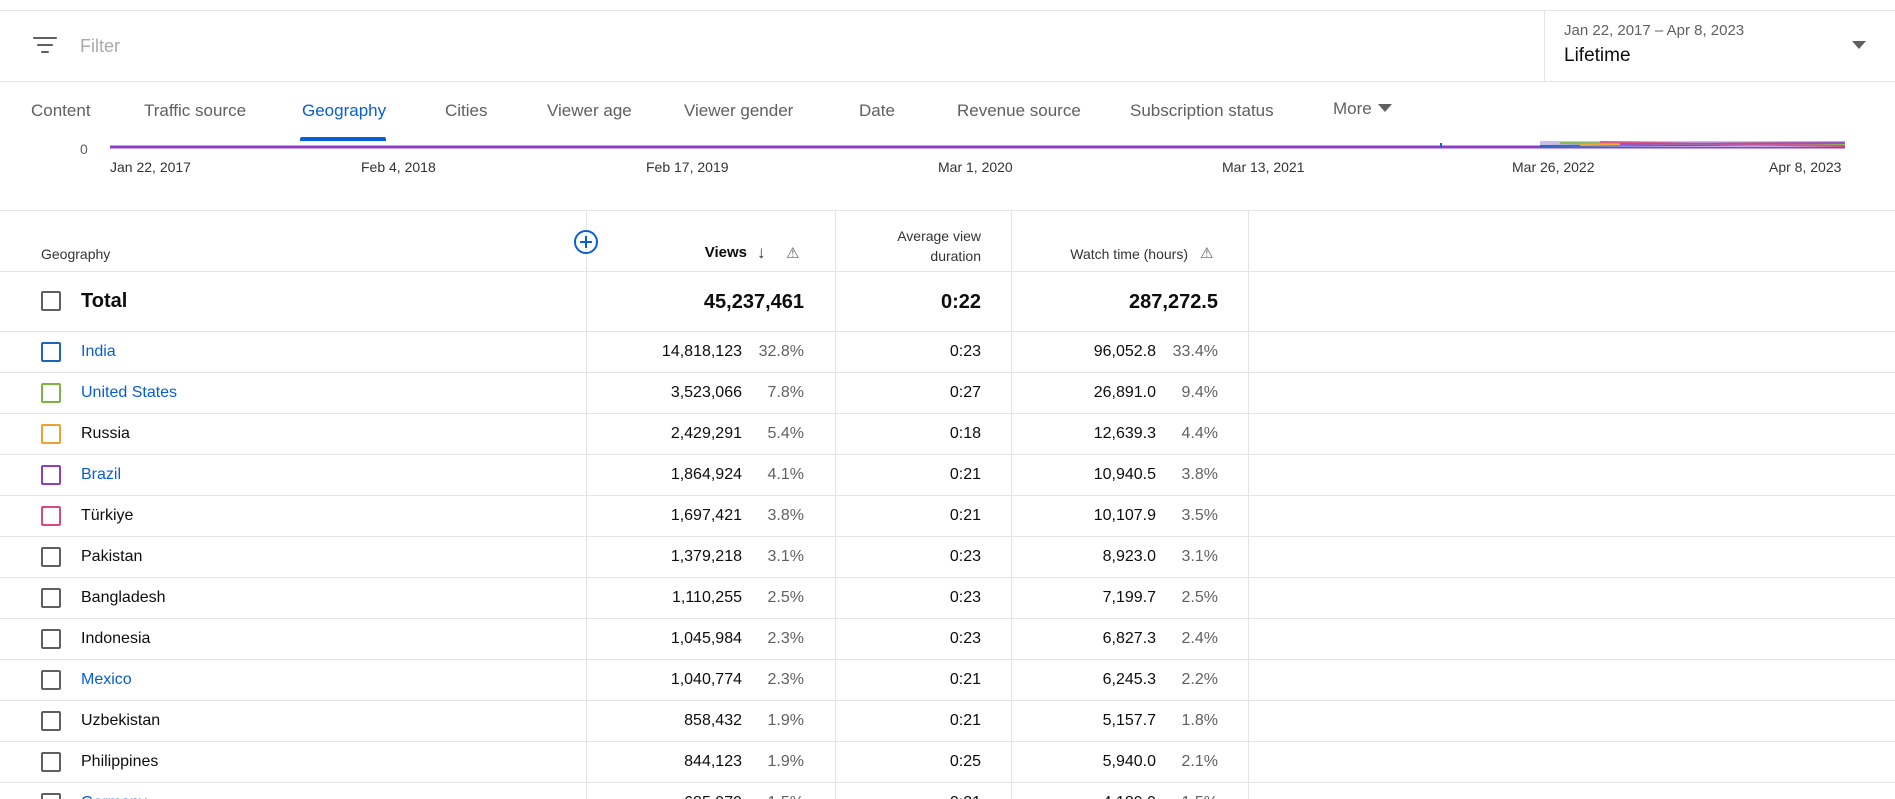 This screenshot has width=1895, height=799. What do you see at coordinates (1719, 46) in the screenshot?
I see `date-range-picker: Jan 22, 2017 – Apr 8, 2023 Lifetime` at bounding box center [1719, 46].